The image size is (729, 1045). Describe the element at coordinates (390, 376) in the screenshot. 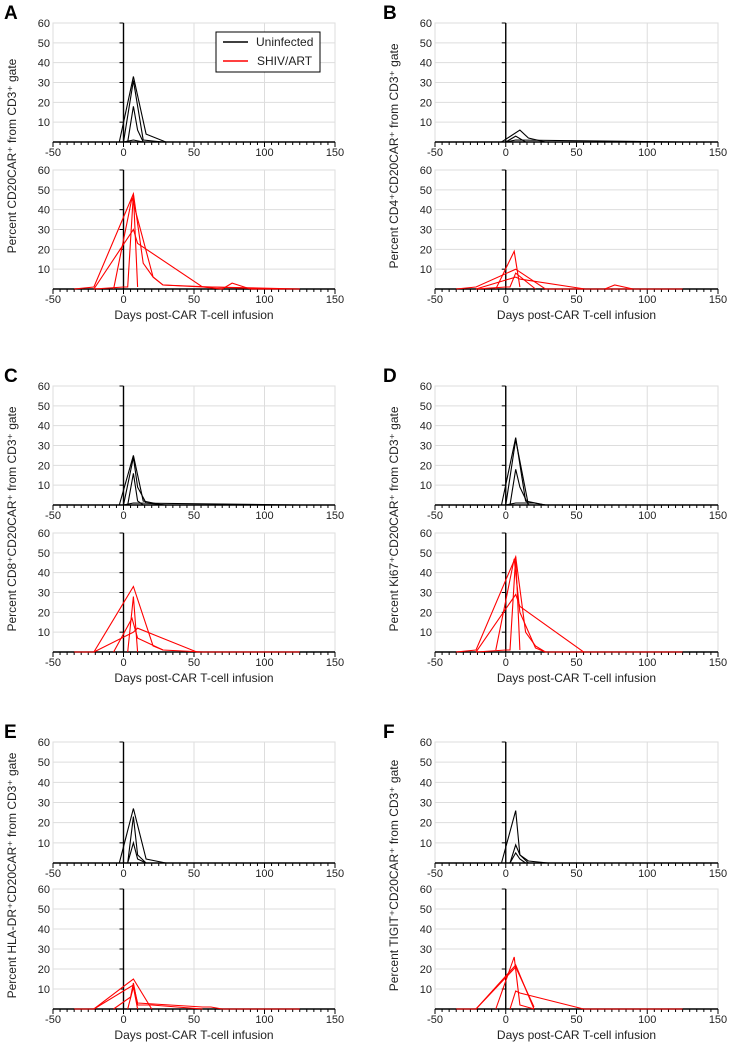

I see `panel-label: D` at that location.